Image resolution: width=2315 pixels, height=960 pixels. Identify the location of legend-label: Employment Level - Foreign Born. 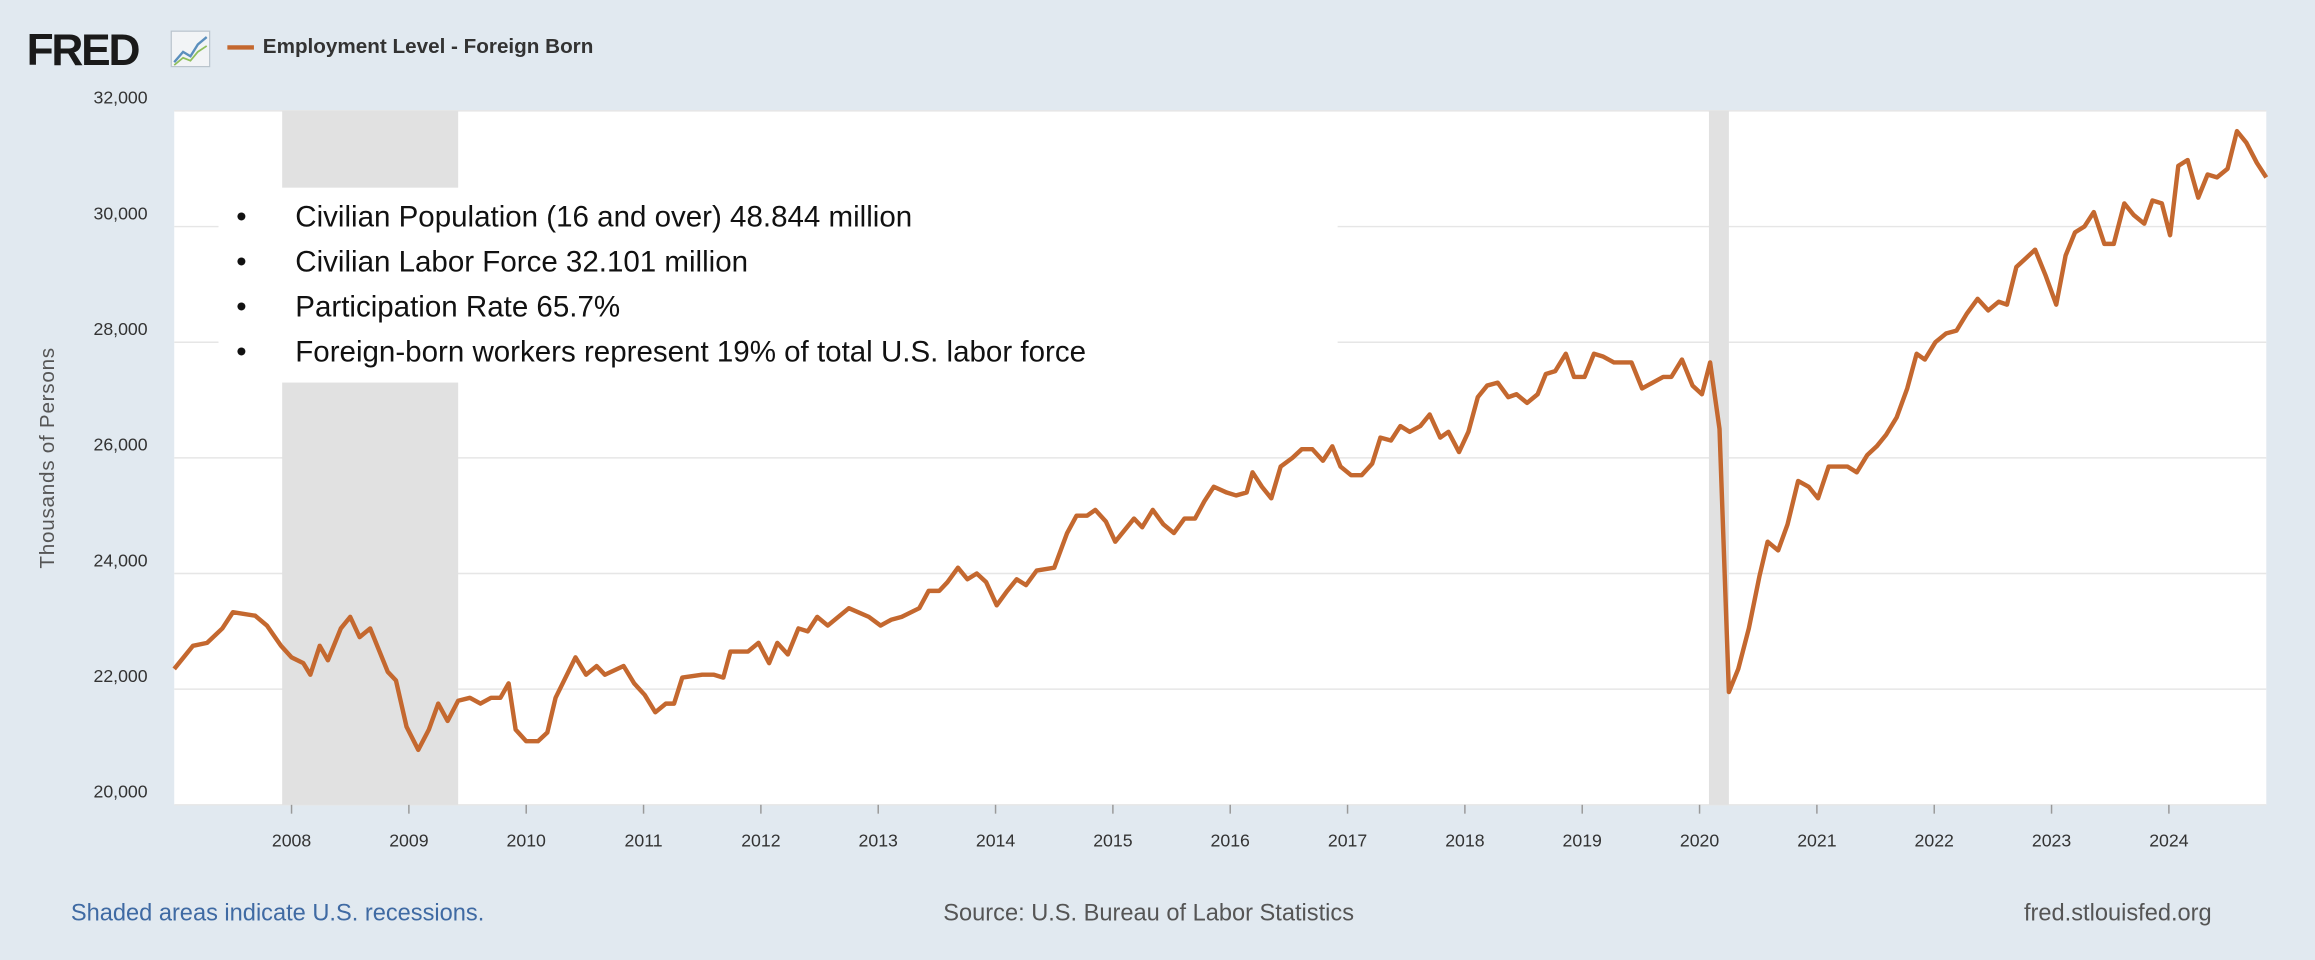
(428, 46).